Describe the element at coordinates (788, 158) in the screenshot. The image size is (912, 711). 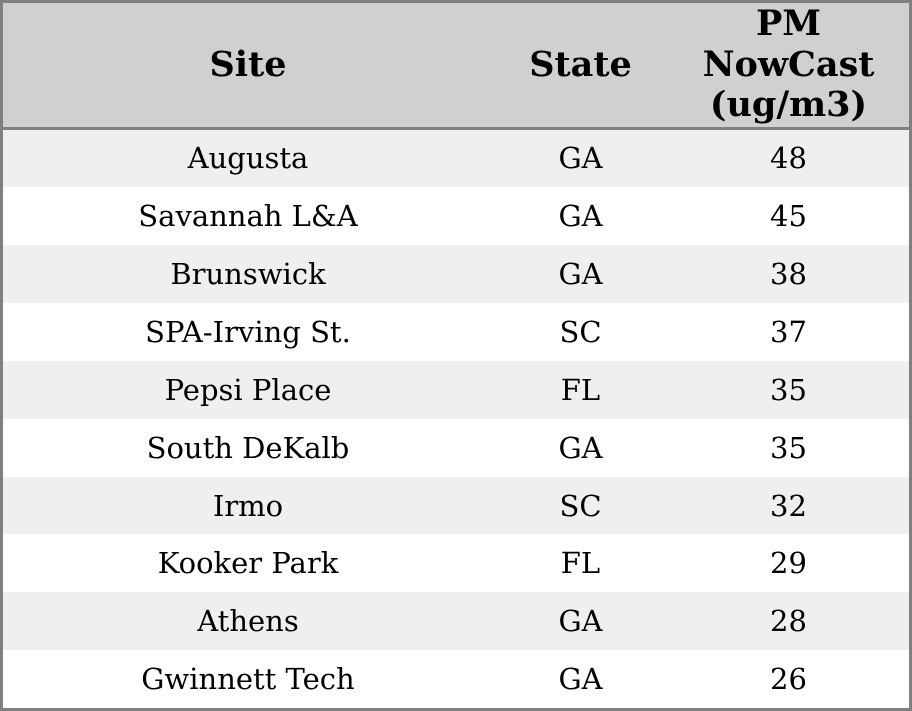
I see `pm-value-cell: 48` at that location.